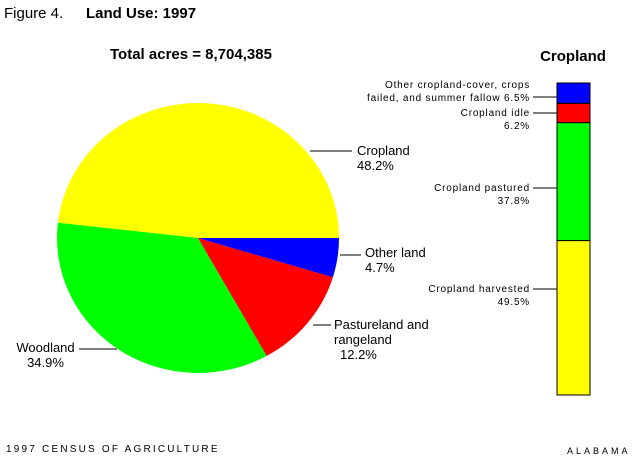  What do you see at coordinates (417, 158) in the screenshot?
I see `slice-label: Cropland 48.2%` at bounding box center [417, 158].